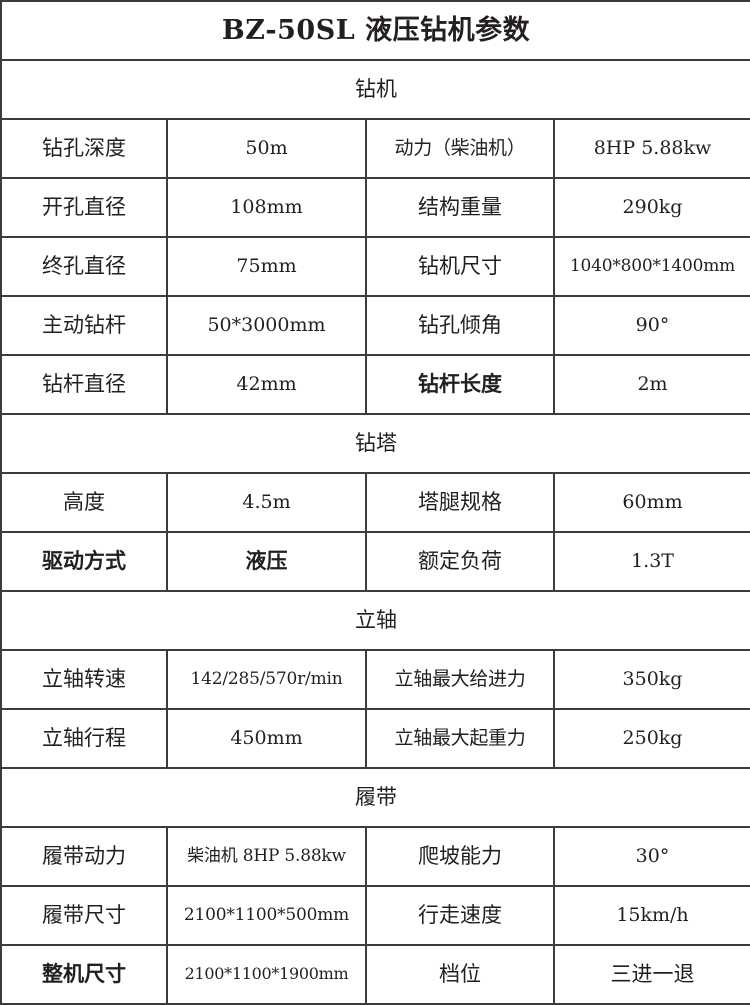  I want to click on row-label-a: 钻杆直径, so click(84, 384).